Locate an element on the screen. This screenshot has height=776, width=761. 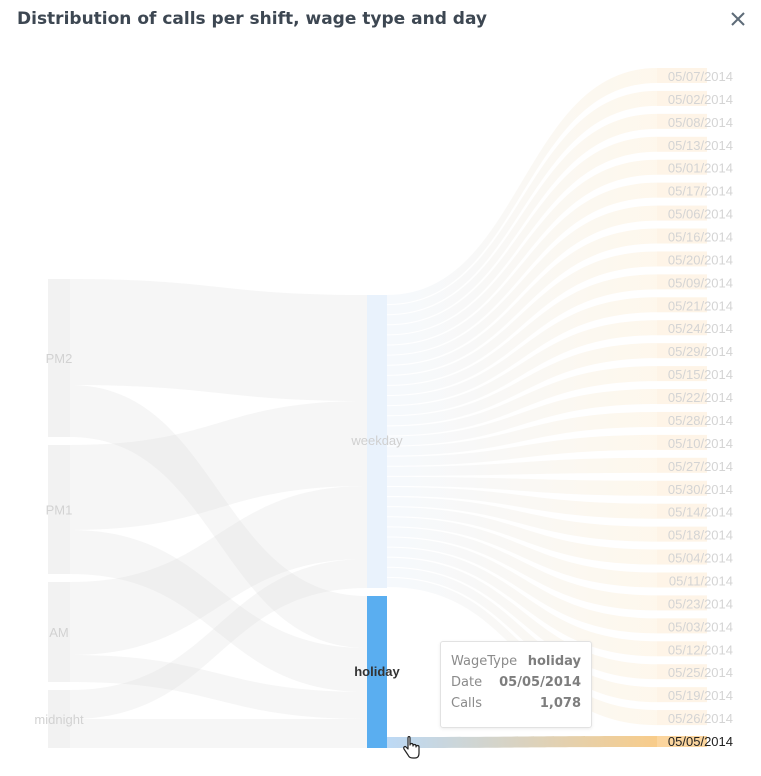
tooltip-row-calls: Calls 1,078 is located at coordinates (516, 705).